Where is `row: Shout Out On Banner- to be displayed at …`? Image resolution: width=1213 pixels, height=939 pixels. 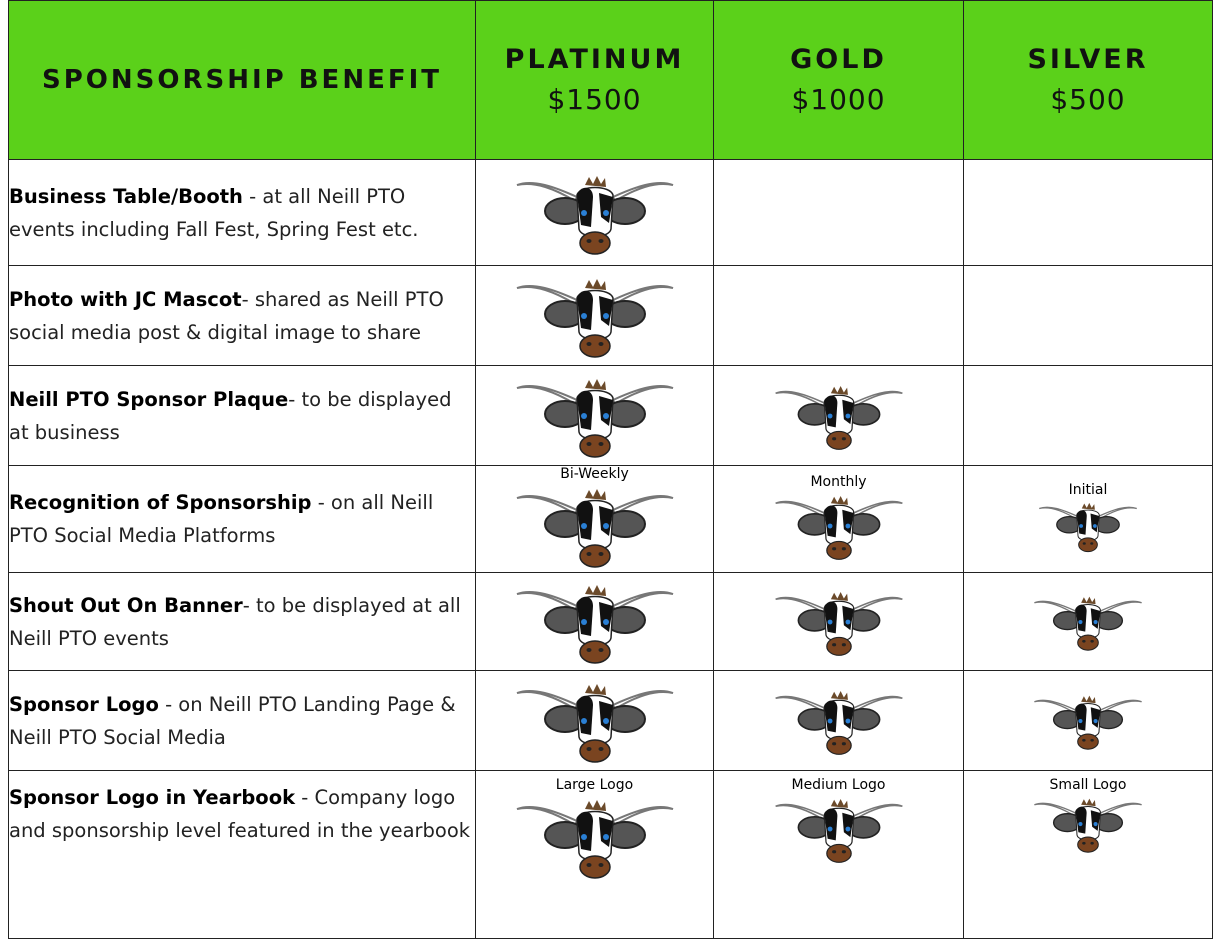 row: Shout Out On Banner- to be displayed at … is located at coordinates (610, 621).